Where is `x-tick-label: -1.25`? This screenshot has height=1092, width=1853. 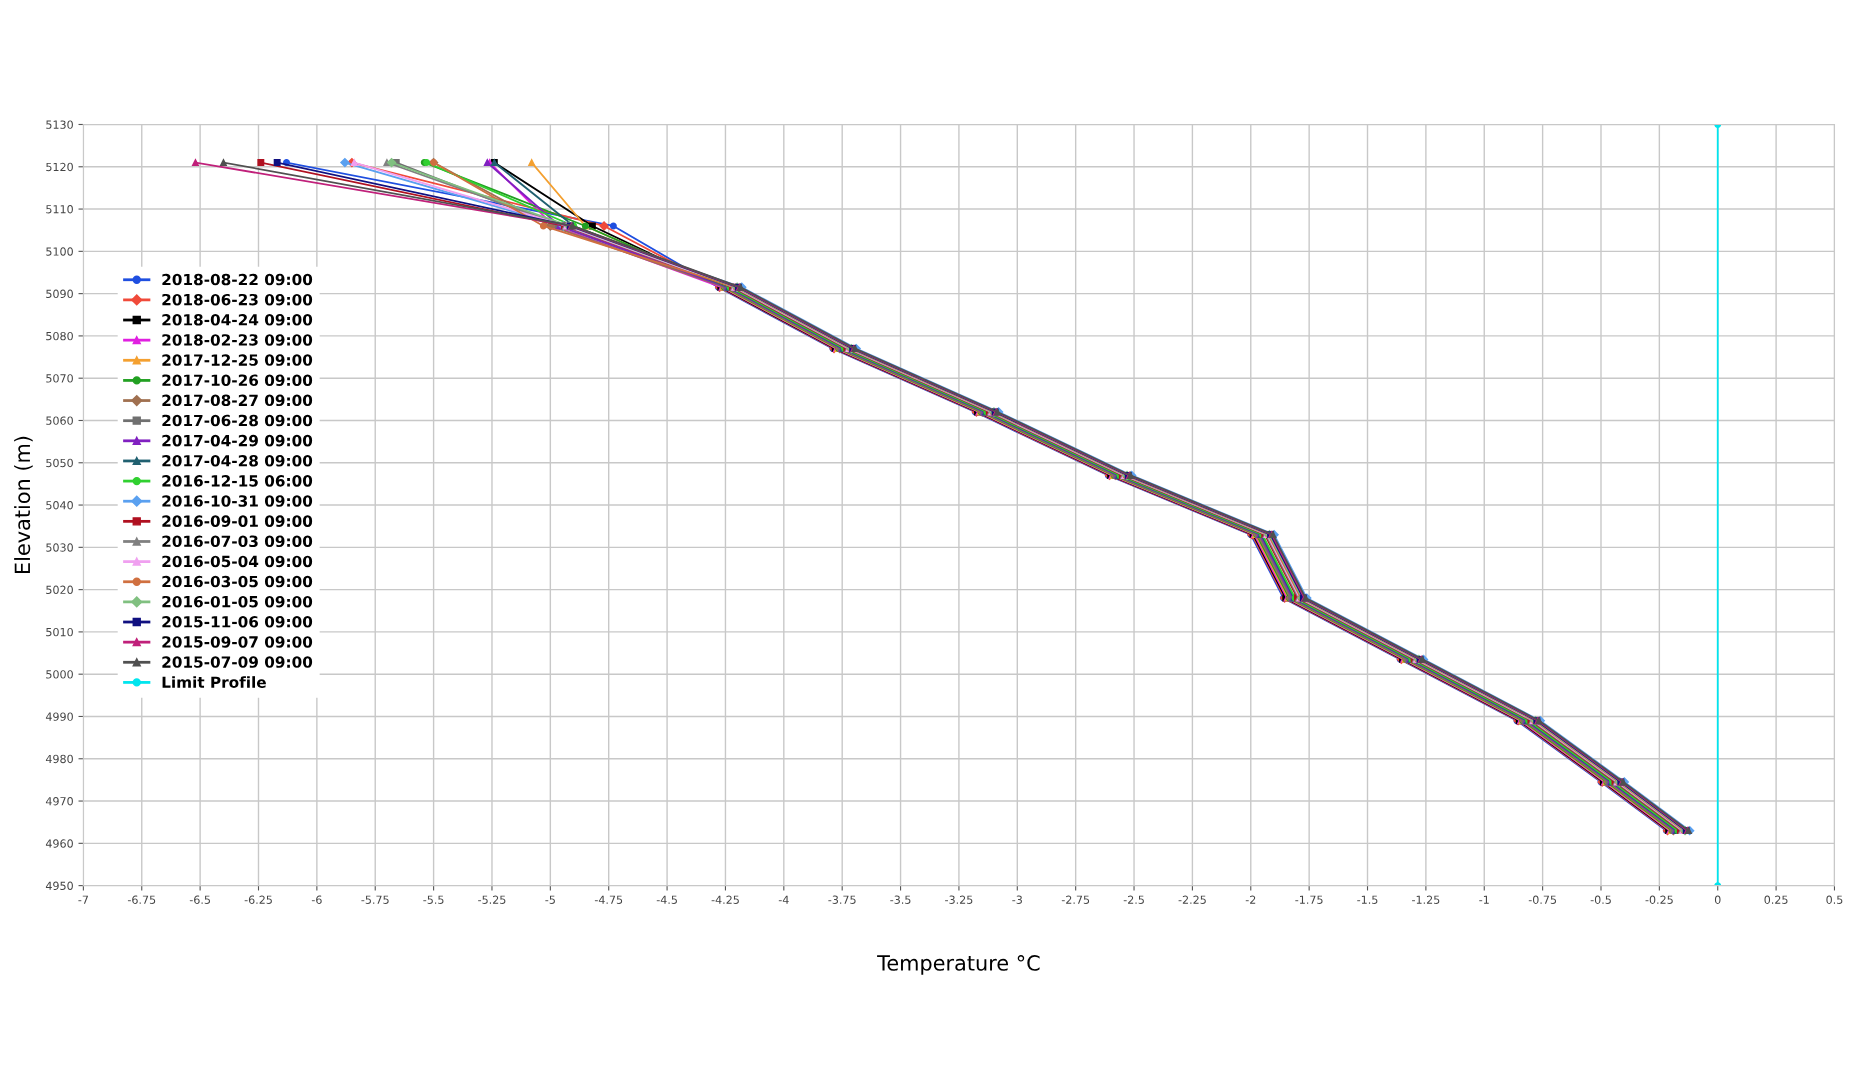
x-tick-label: -1.25 is located at coordinates (1426, 899).